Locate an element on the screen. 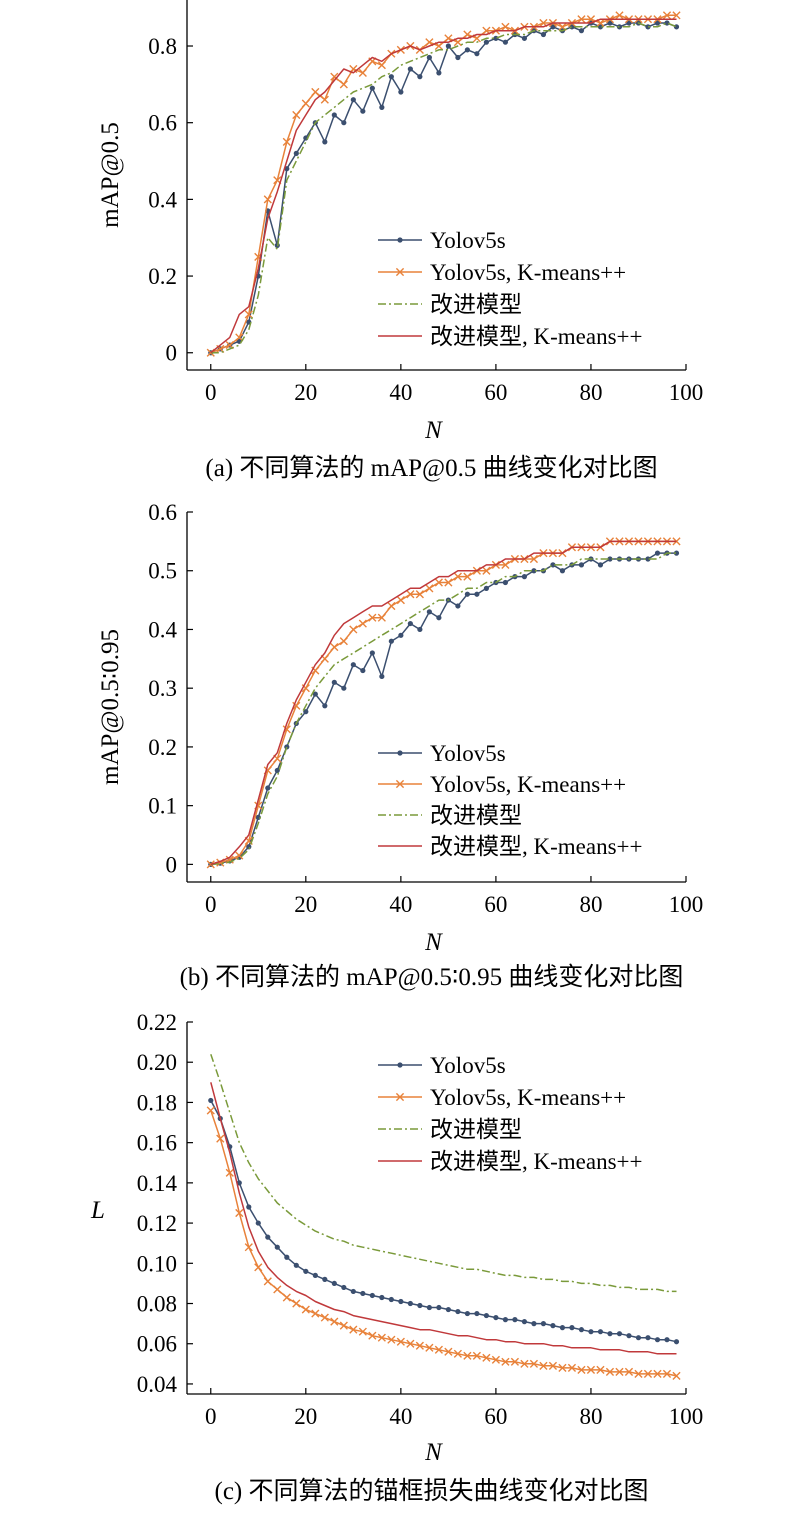  y-tick-label: 0.22 is located at coordinates (157, 1022).